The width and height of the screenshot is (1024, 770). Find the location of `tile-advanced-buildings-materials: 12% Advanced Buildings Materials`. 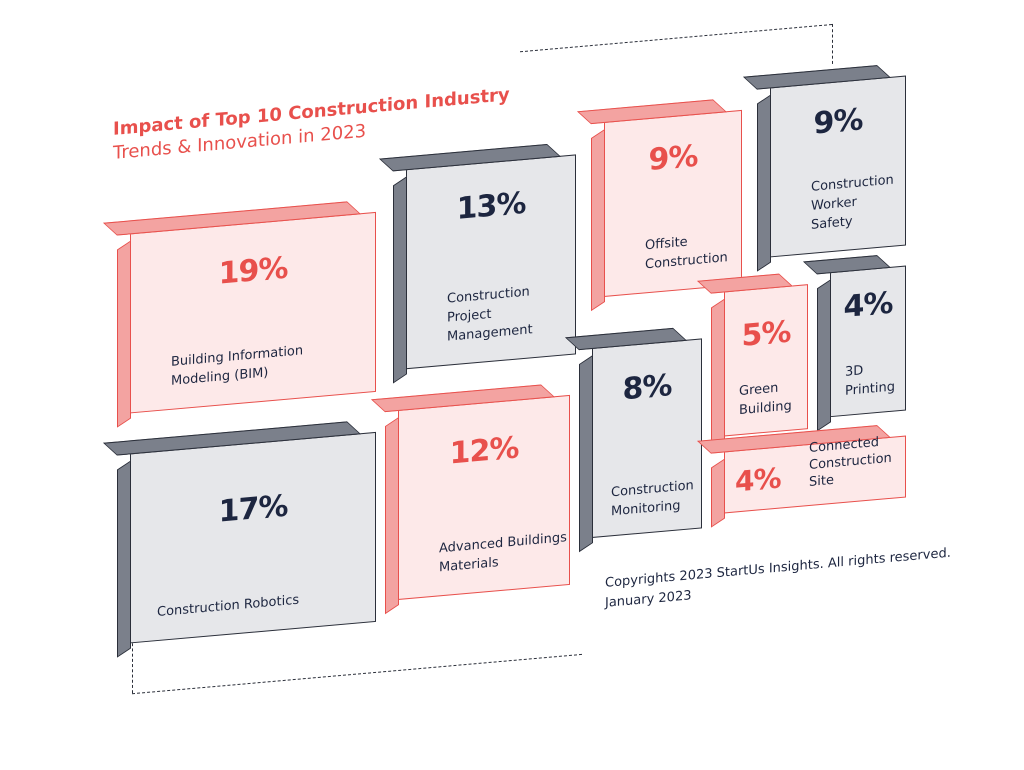

tile-advanced-buildings-materials: 12% Advanced Buildings Materials is located at coordinates (470, 499).